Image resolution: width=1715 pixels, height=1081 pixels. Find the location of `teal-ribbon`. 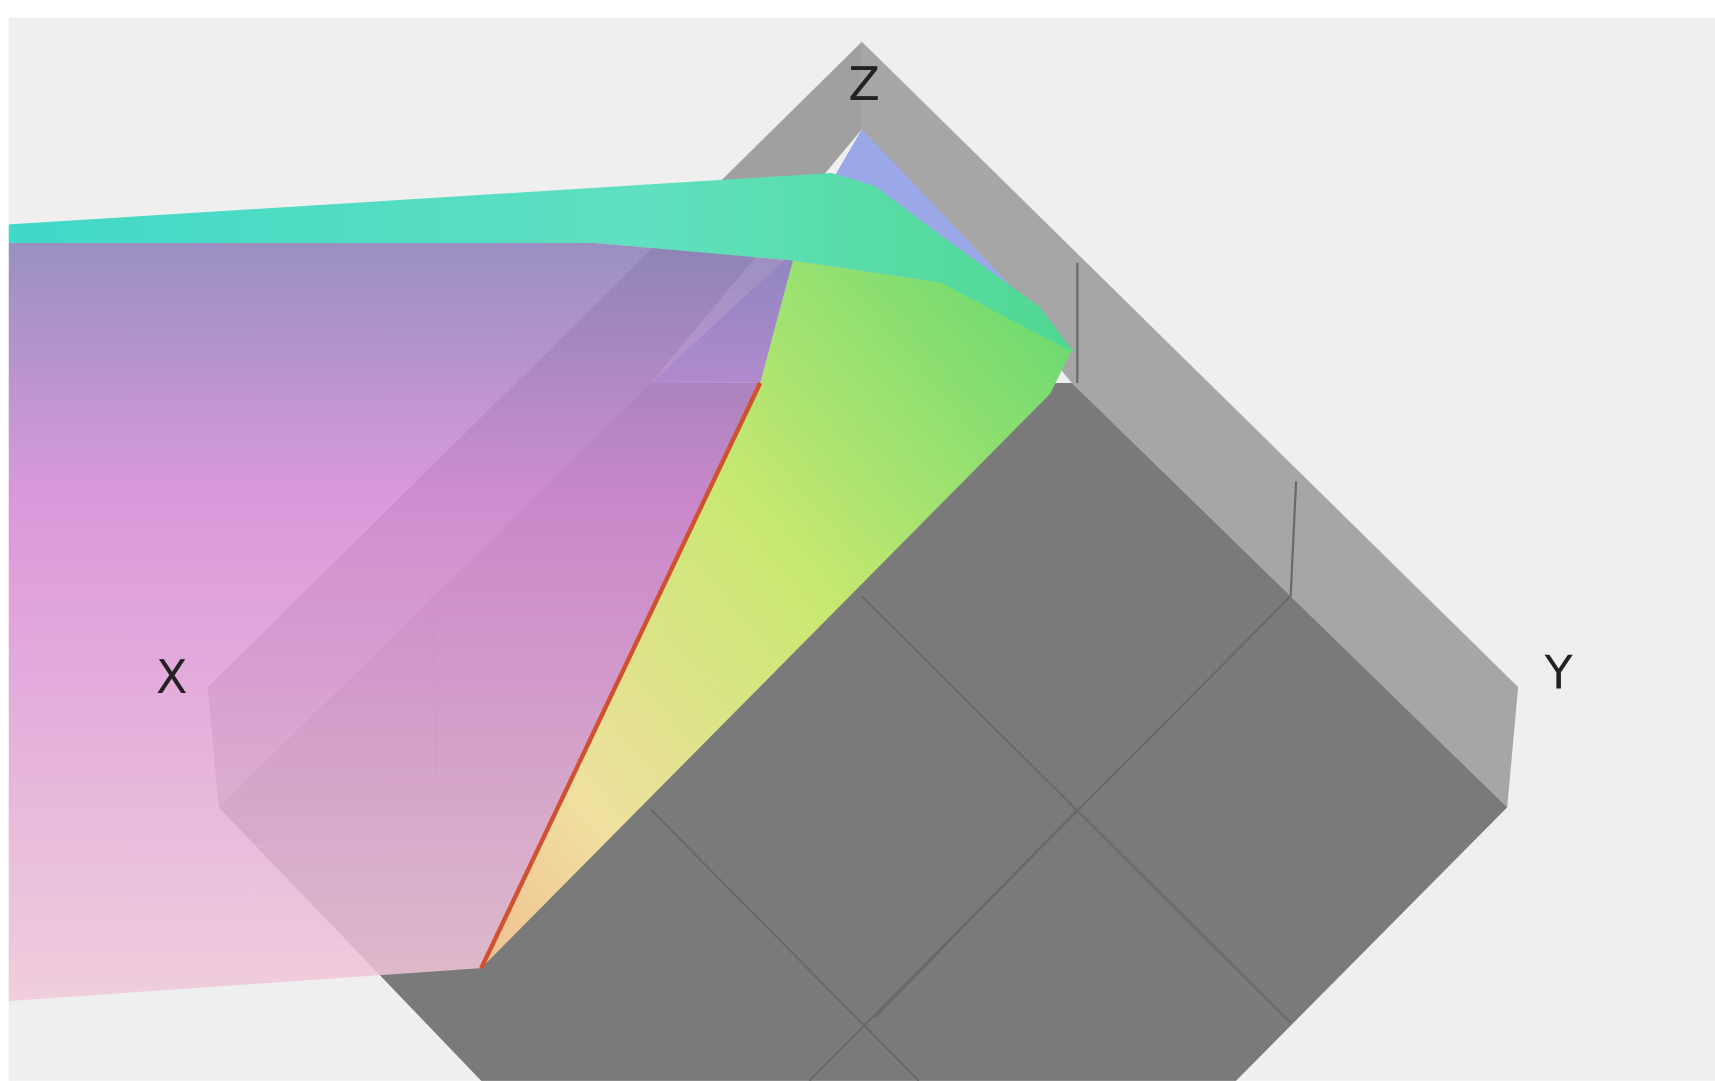

teal-ribbon is located at coordinates (541, 263).